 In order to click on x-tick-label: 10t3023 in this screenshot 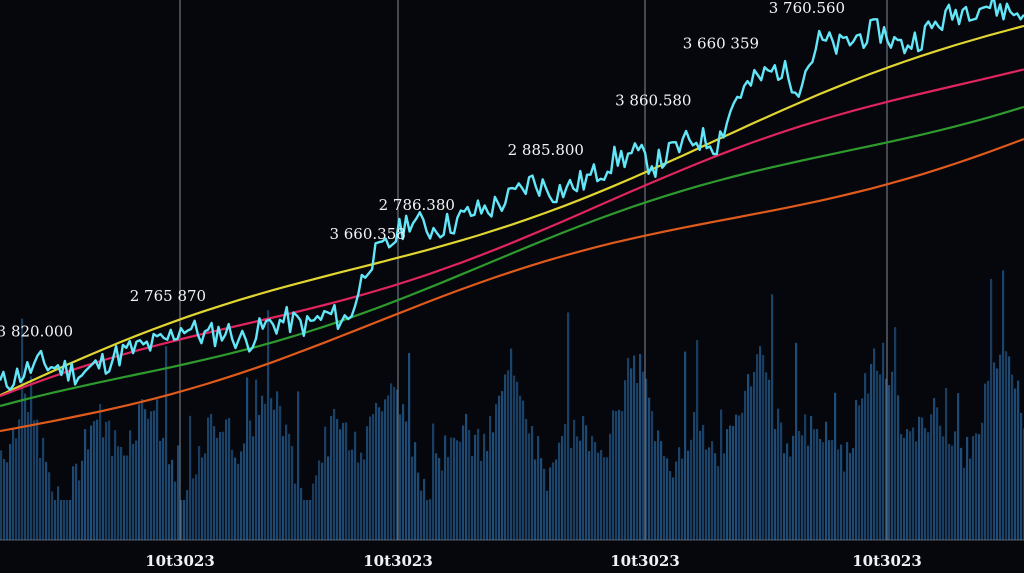, I will do `click(887, 561)`.